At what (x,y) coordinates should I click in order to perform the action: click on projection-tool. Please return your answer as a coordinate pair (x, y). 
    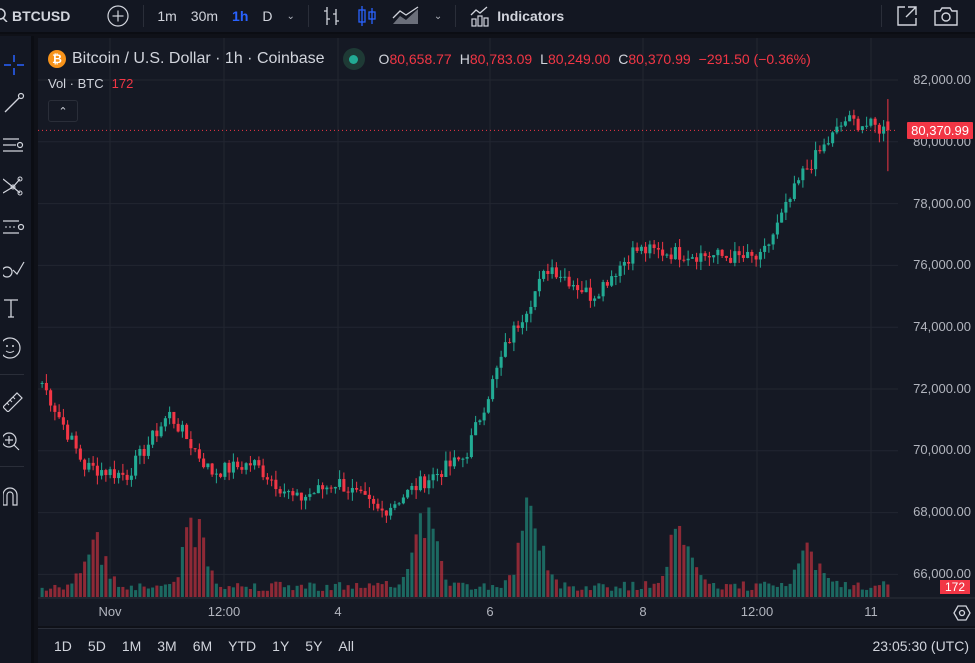
    Looking at the image, I should click on (14, 227).